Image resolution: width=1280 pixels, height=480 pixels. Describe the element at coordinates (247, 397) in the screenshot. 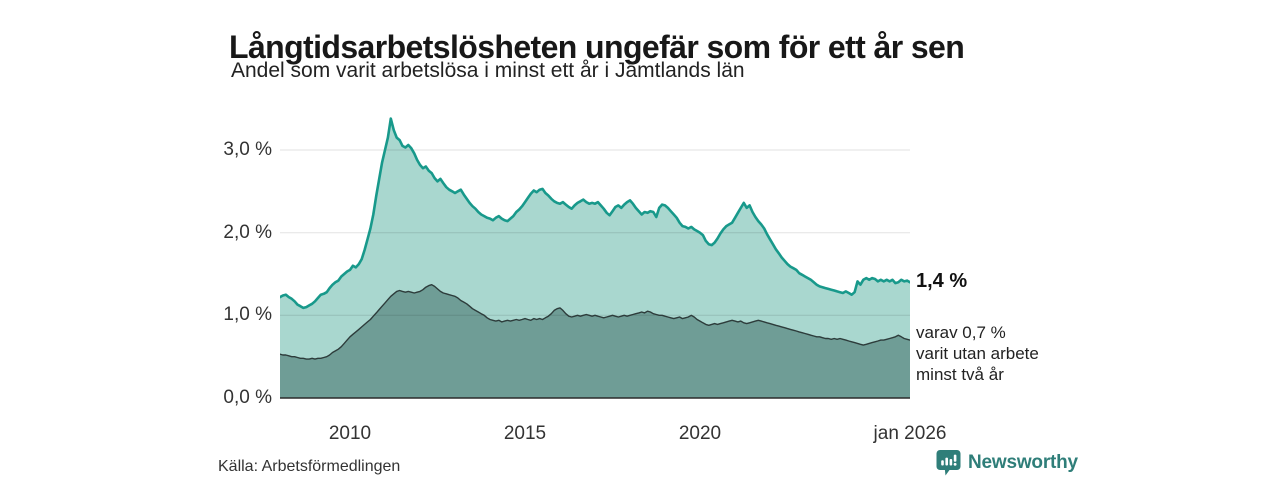

I see `y-tick-label-0: 0,0 %` at that location.